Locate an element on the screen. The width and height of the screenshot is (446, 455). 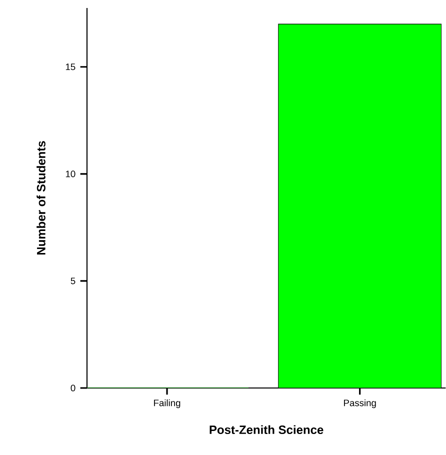
y-tick-label: 10 is located at coordinates (71, 174).